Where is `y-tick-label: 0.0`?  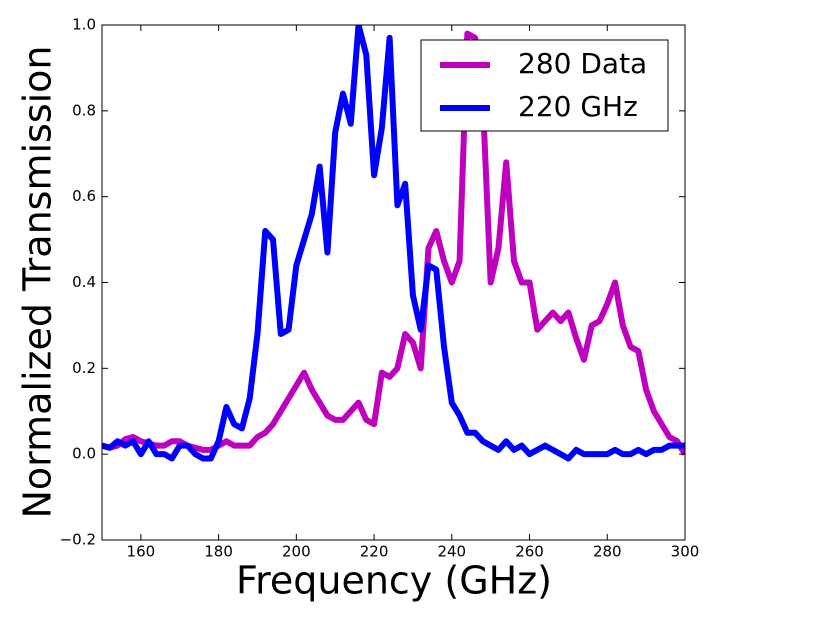
y-tick-label: 0.0 is located at coordinates (84, 454).